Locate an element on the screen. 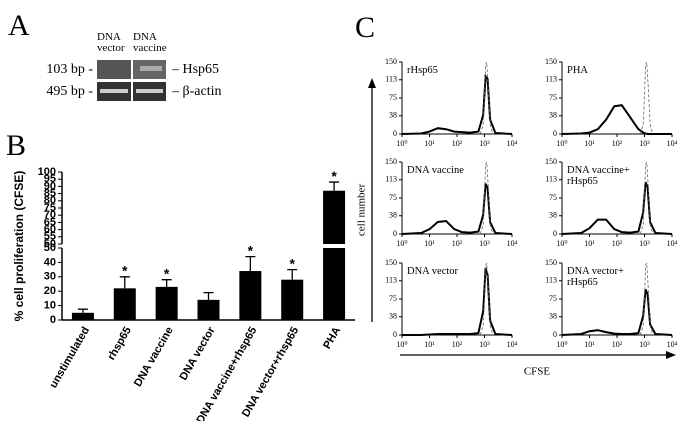  x-tick-label: DNA vector is located at coordinates (197, 353).